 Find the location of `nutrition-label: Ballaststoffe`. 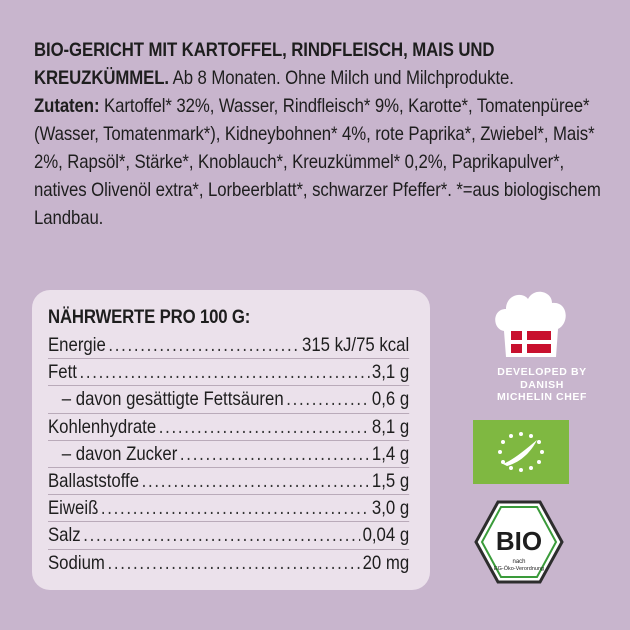

nutrition-label: Ballaststoffe is located at coordinates (94, 481).